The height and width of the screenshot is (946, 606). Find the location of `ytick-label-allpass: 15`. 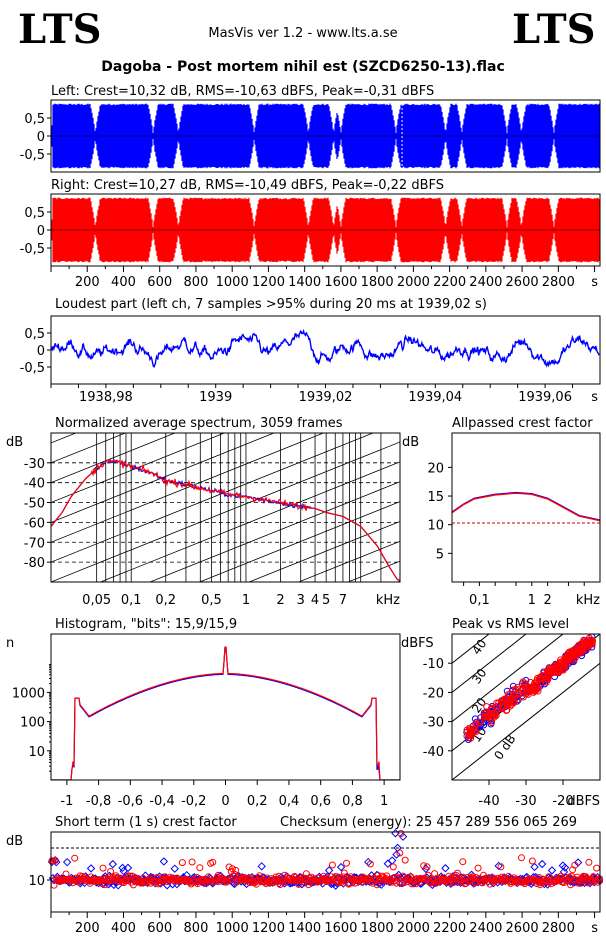

ytick-label-allpass: 15 is located at coordinates (435, 497).